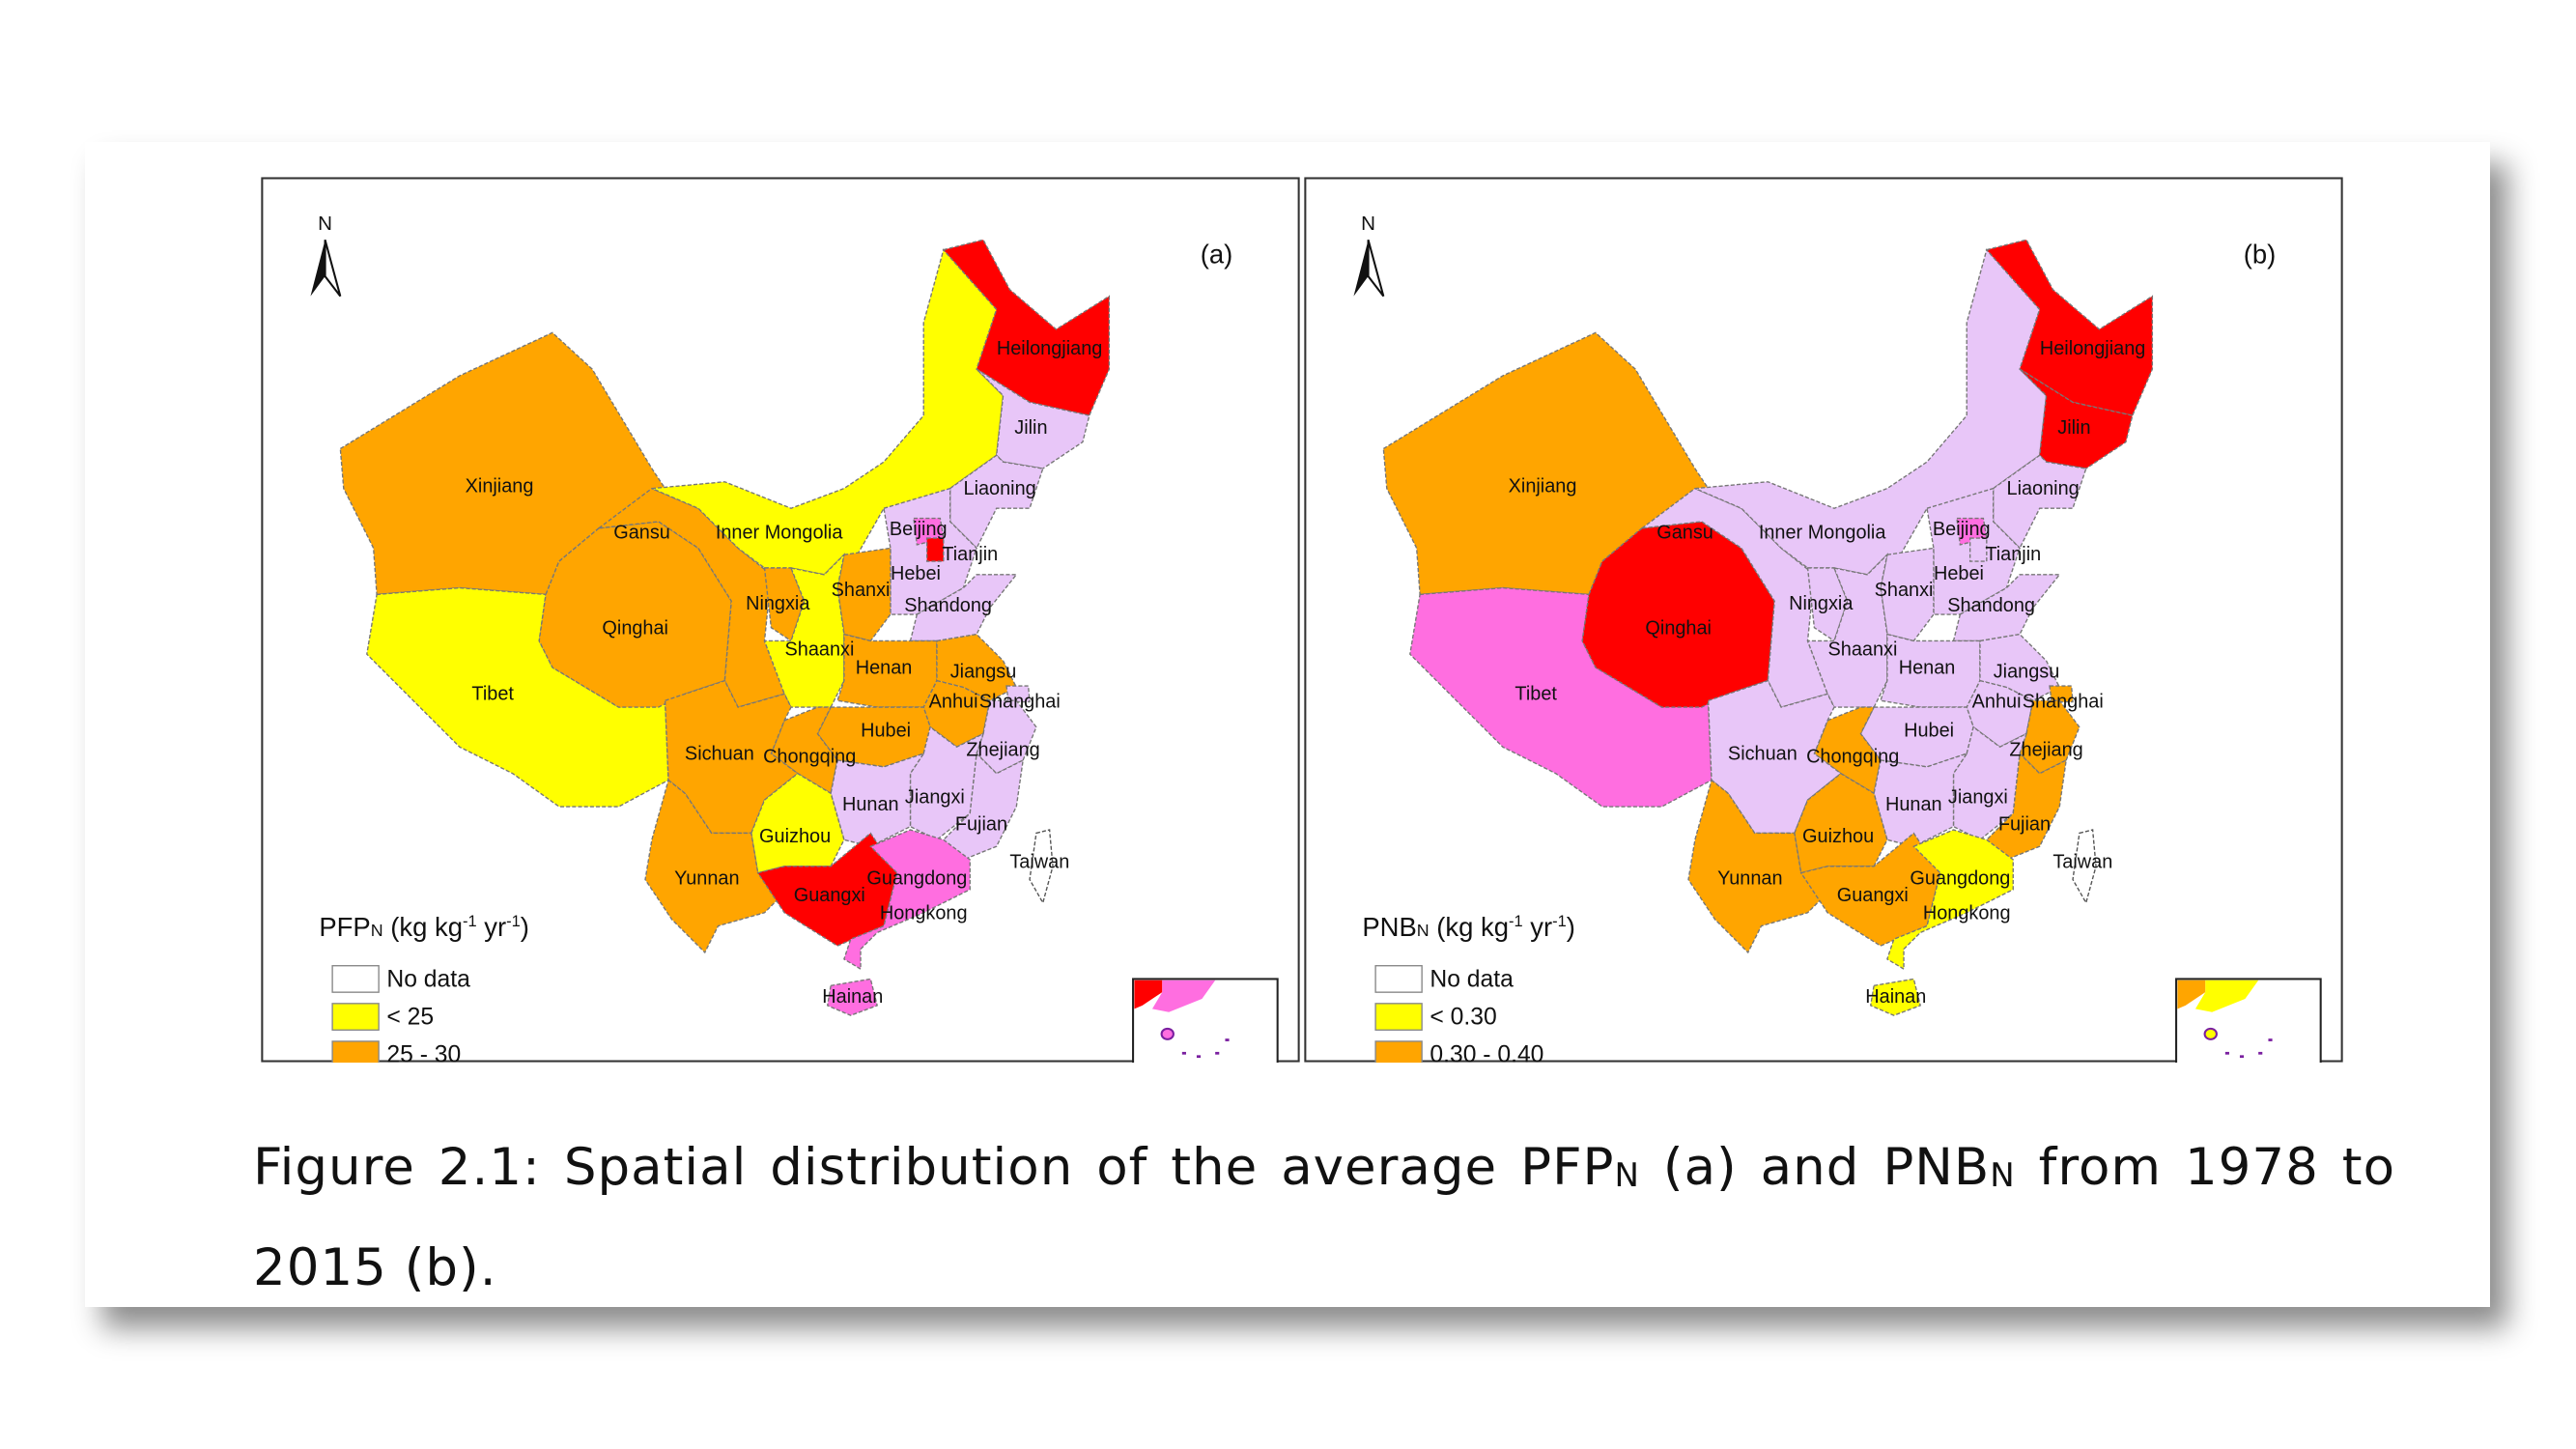  What do you see at coordinates (691, 597) in the screenshot?
I see `province-gansu` at bounding box center [691, 597].